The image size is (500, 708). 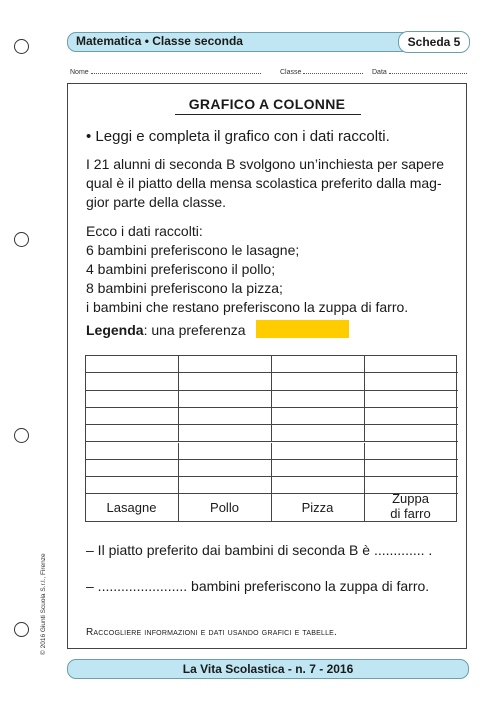 What do you see at coordinates (175, 70) in the screenshot?
I see `name-field-line` at bounding box center [175, 70].